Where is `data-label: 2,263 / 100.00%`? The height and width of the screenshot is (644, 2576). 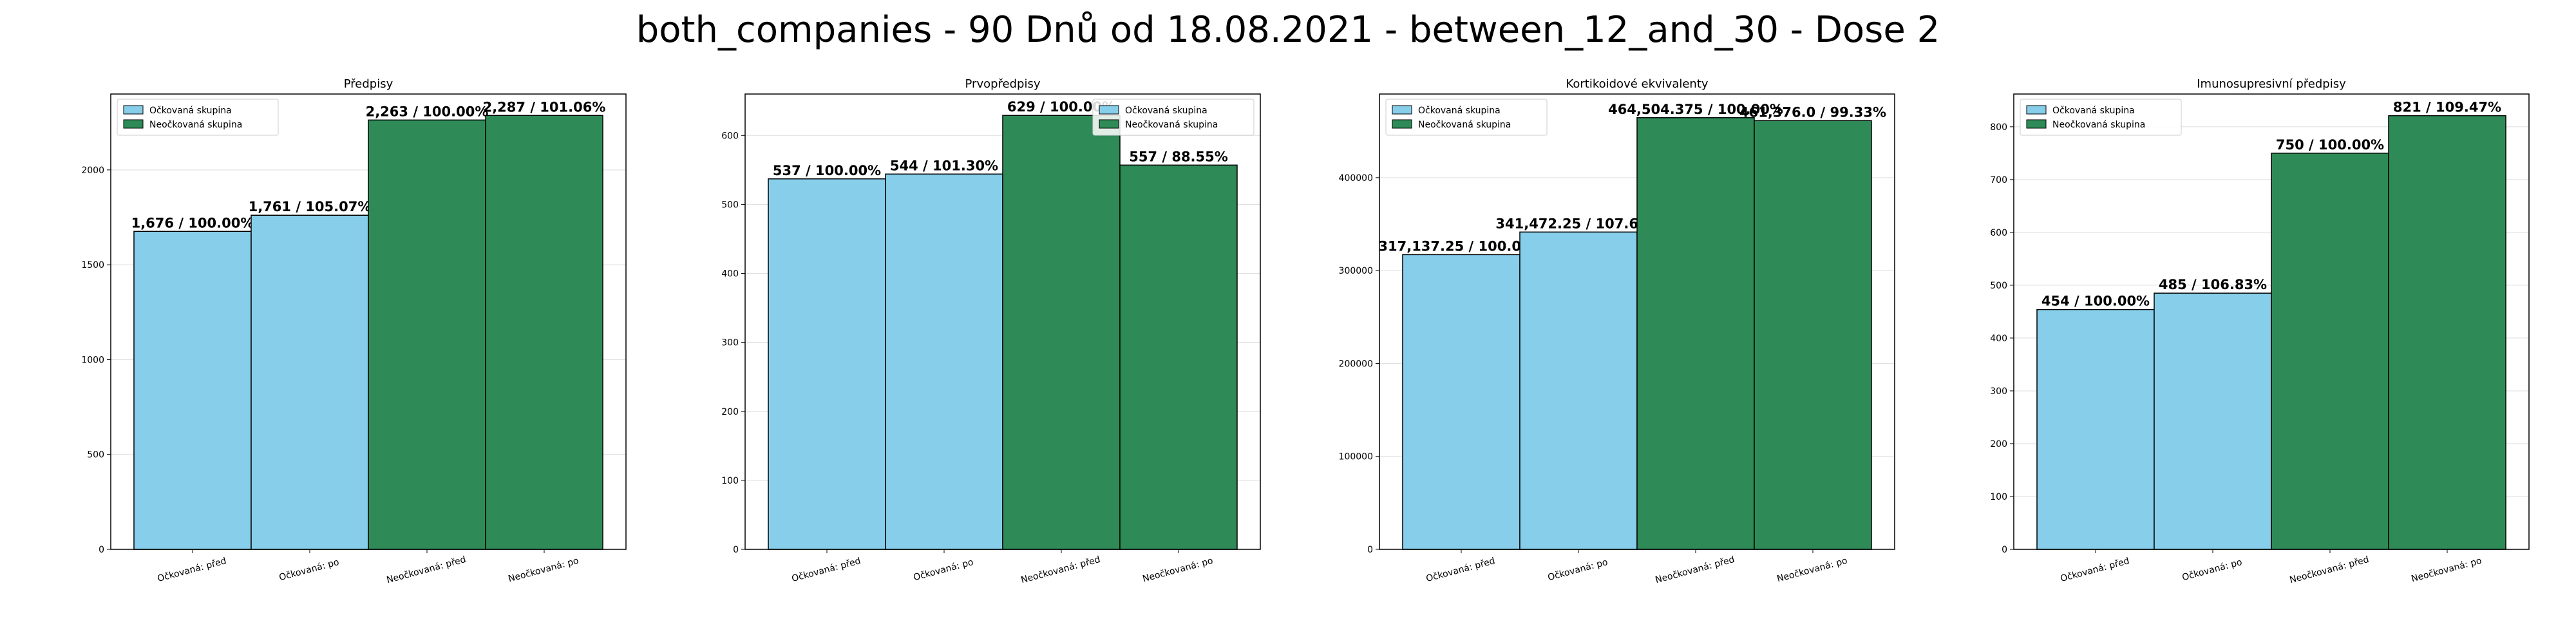 data-label: 2,263 / 100.00% is located at coordinates (428, 112).